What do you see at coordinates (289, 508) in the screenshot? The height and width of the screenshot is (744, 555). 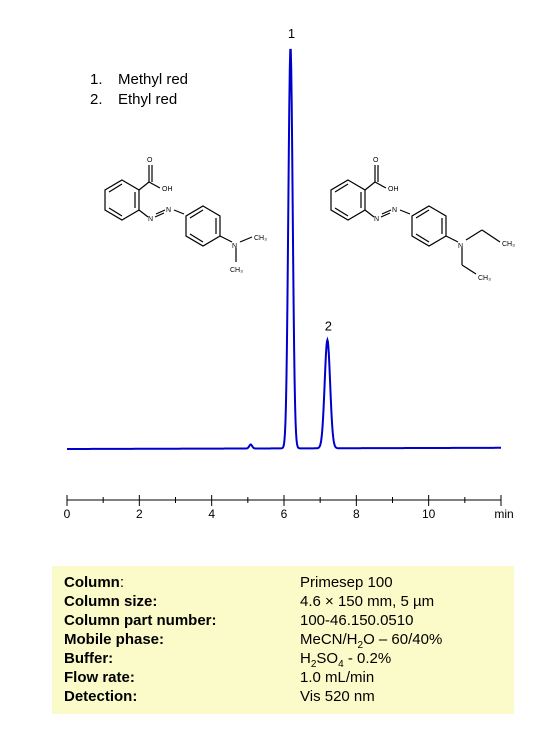 I see `x-axis: 0 2 4 6 8 10 min` at bounding box center [289, 508].